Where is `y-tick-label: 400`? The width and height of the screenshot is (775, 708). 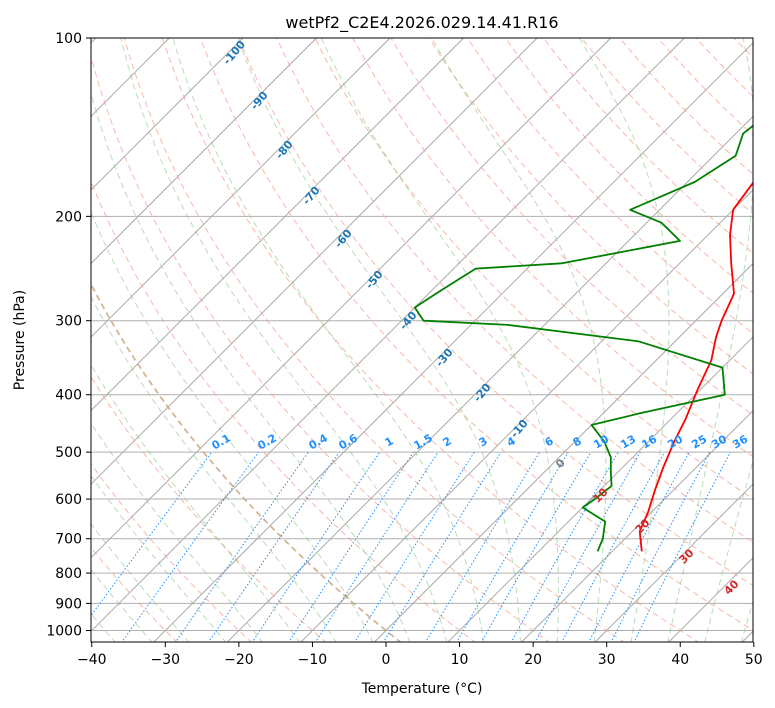 y-tick-label: 400 is located at coordinates (68, 396).